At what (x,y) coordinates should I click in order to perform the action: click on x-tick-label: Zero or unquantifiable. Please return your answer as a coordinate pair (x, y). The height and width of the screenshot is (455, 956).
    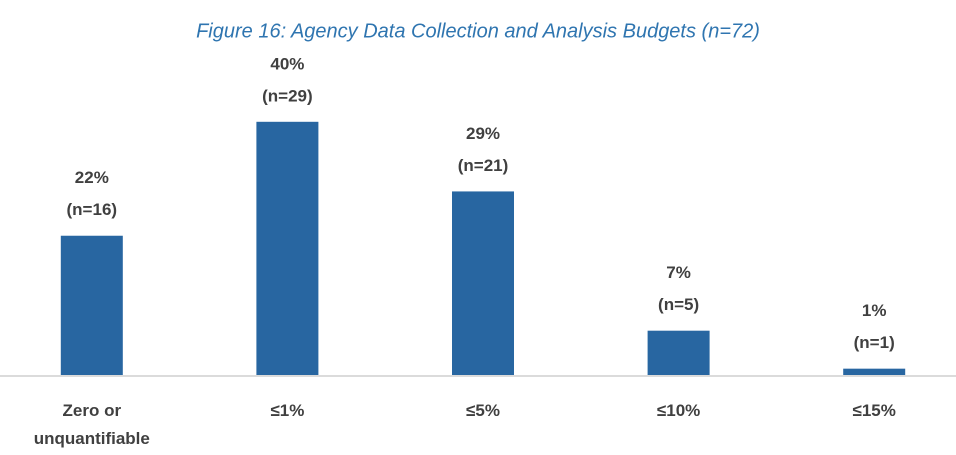
    Looking at the image, I should click on (91, 424).